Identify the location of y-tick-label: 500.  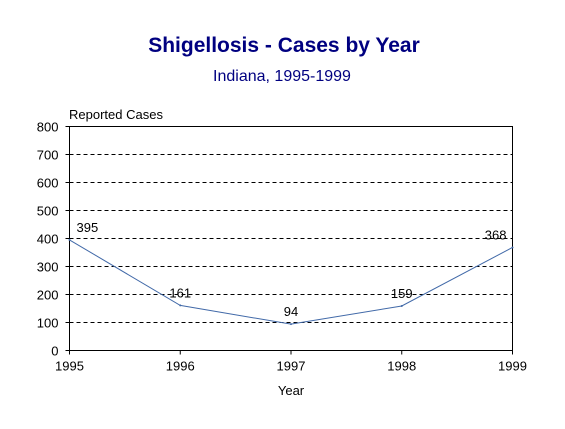
(48, 211).